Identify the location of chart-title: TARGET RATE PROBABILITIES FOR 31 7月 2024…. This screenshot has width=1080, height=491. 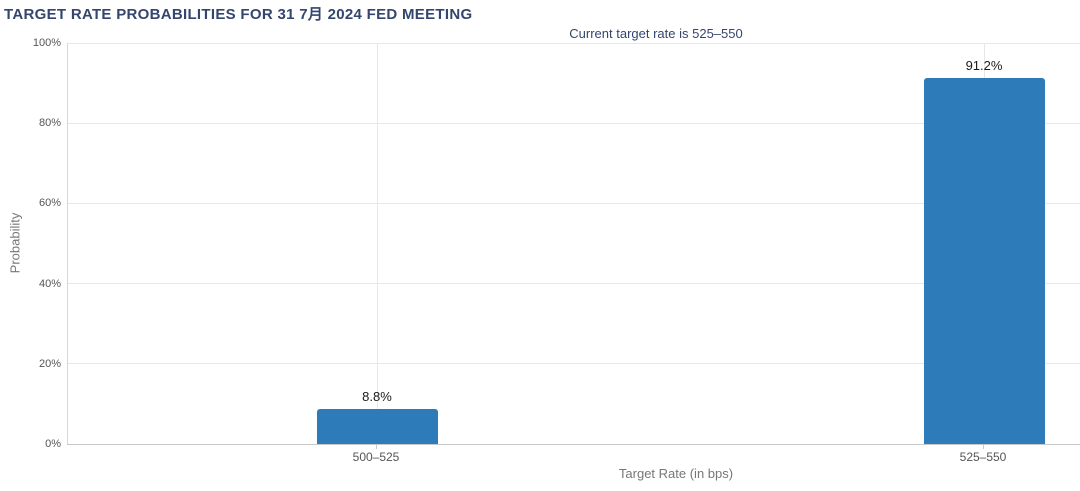
(238, 14).